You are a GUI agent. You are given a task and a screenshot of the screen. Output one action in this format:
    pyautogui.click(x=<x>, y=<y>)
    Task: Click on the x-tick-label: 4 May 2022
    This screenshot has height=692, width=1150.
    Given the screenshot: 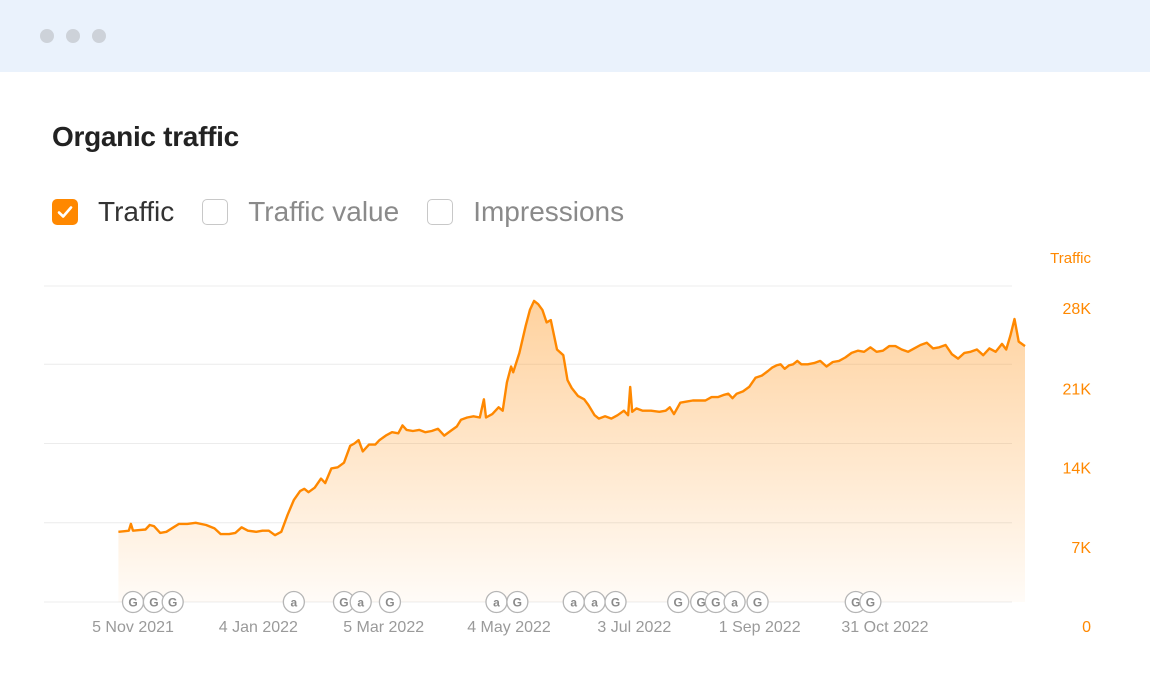 What is the action you would take?
    pyautogui.click(x=509, y=627)
    